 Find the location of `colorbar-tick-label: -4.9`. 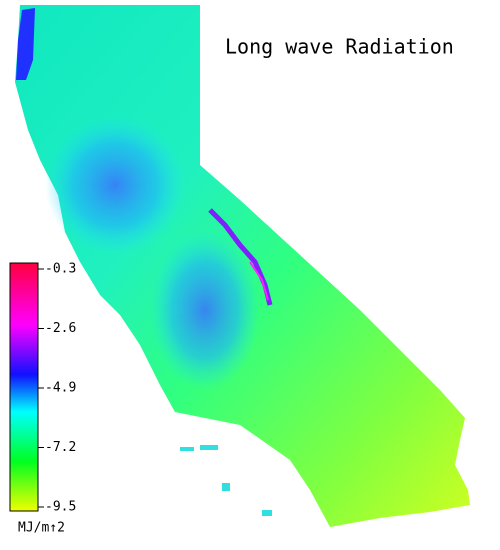

colorbar-tick-label: -4.9 is located at coordinates (60, 388).